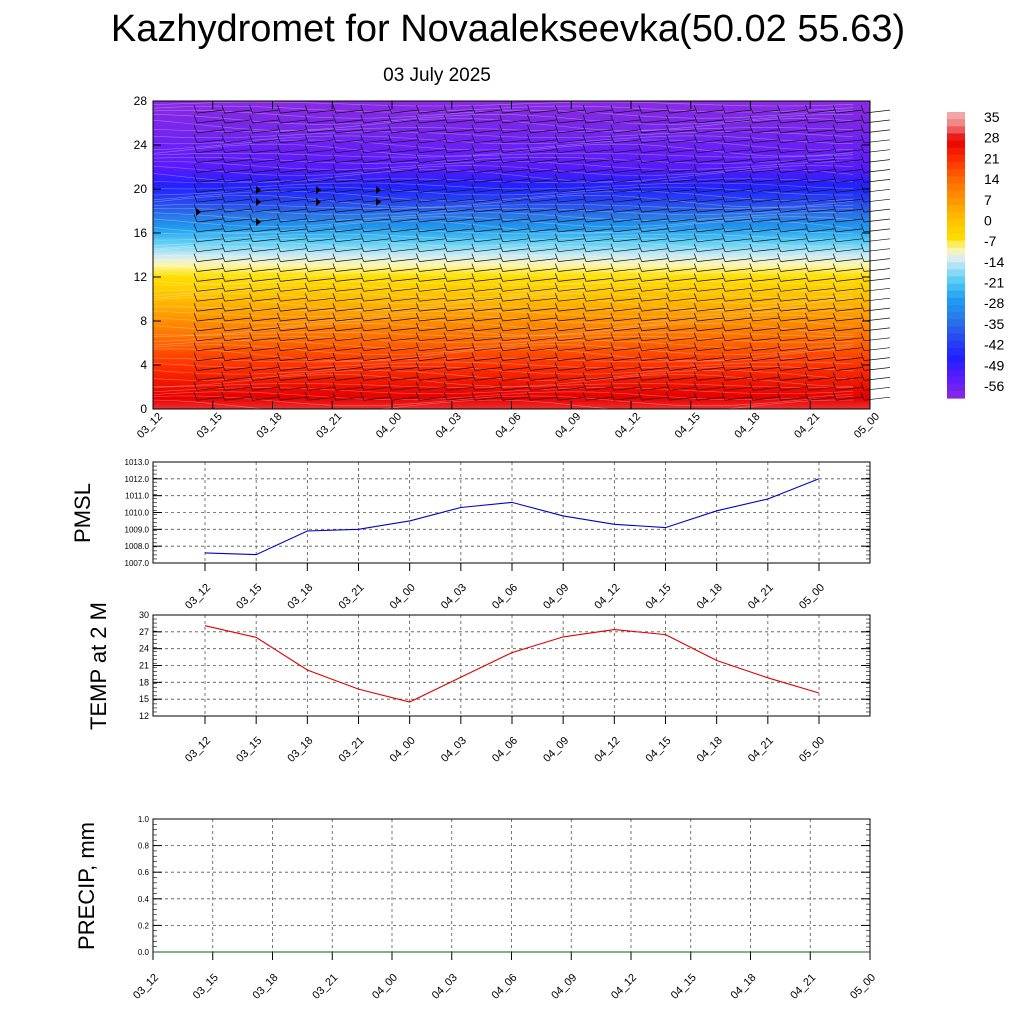 The image size is (1024, 1024). Describe the element at coordinates (137, 462) in the screenshot. I see `y-tick-label: 1013.0` at that location.